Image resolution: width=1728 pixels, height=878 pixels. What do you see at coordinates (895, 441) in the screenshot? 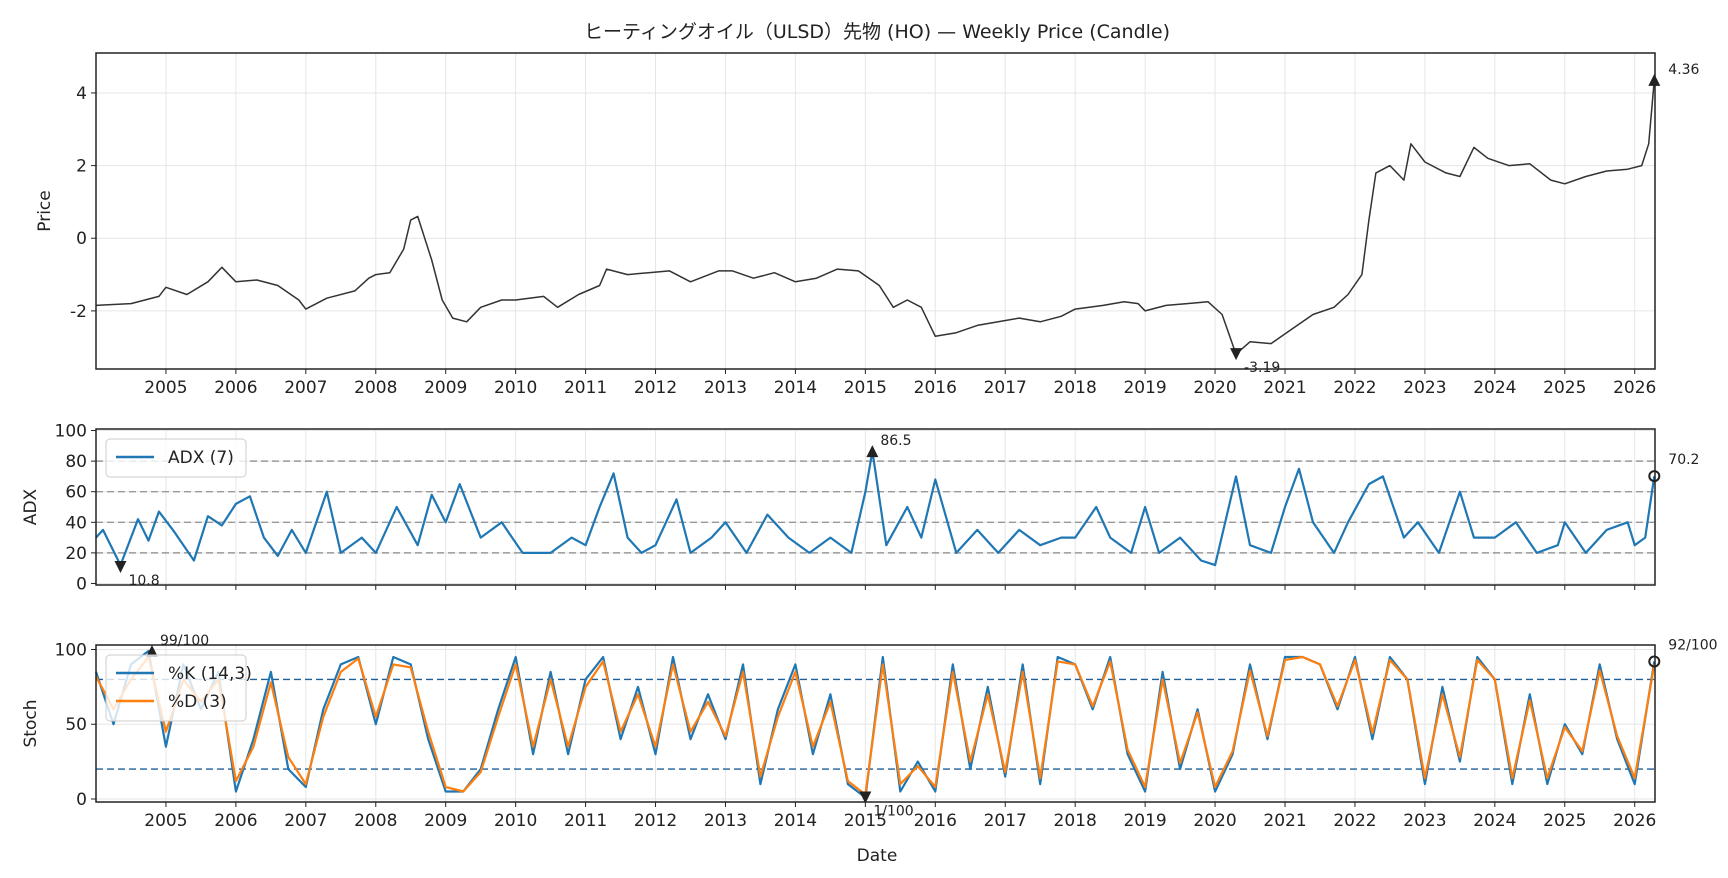
I see `annotation-label: 86.5` at bounding box center [895, 441].